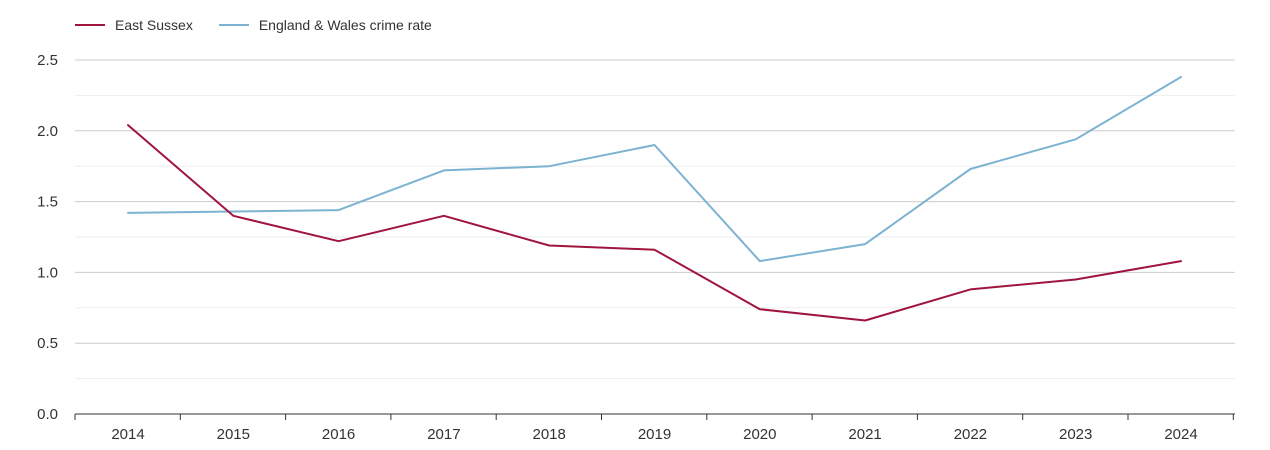 This screenshot has width=1270, height=450. What do you see at coordinates (47, 131) in the screenshot?
I see `y-tick-label: 2.0` at bounding box center [47, 131].